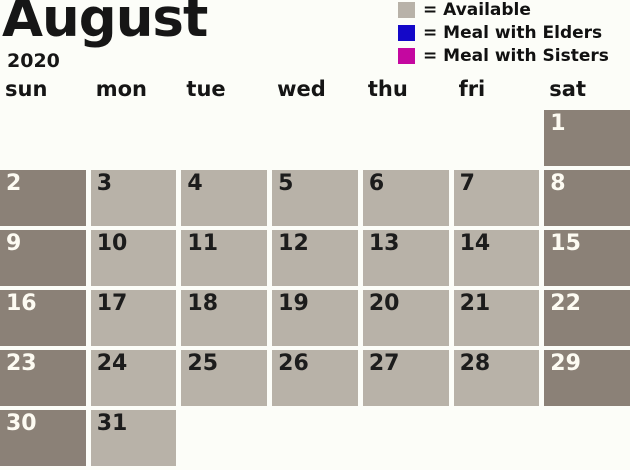 The width and height of the screenshot is (630, 470). Describe the element at coordinates (406, 33) in the screenshot. I see `meal-with-elders-swatch-icon` at that location.